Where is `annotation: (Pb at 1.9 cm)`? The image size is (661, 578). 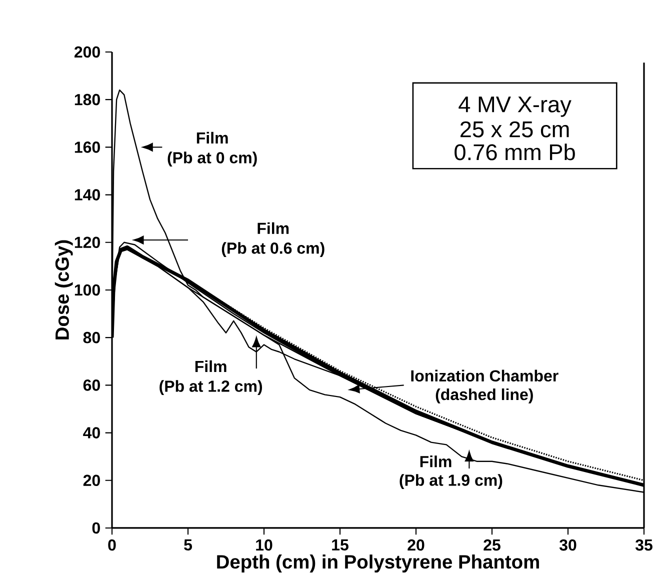
annotation: (Pb at 1.9 cm) is located at coordinates (451, 482).